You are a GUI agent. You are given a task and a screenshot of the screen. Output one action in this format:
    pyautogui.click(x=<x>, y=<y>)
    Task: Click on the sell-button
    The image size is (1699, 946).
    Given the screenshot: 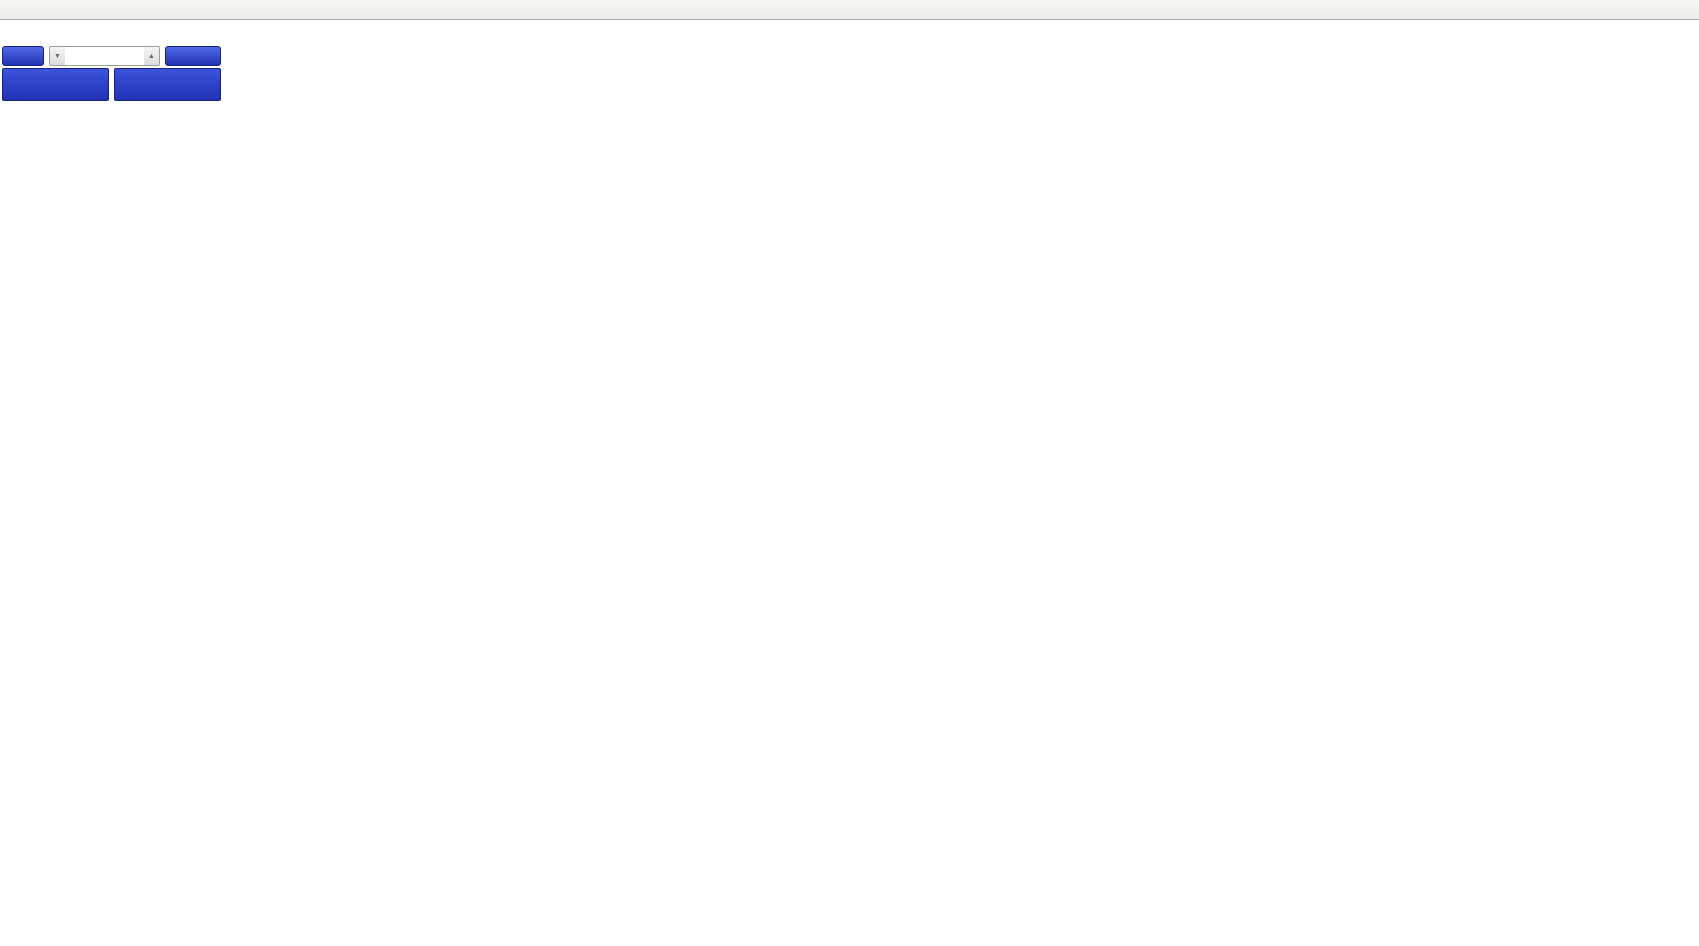 What is the action you would take?
    pyautogui.click(x=23, y=56)
    